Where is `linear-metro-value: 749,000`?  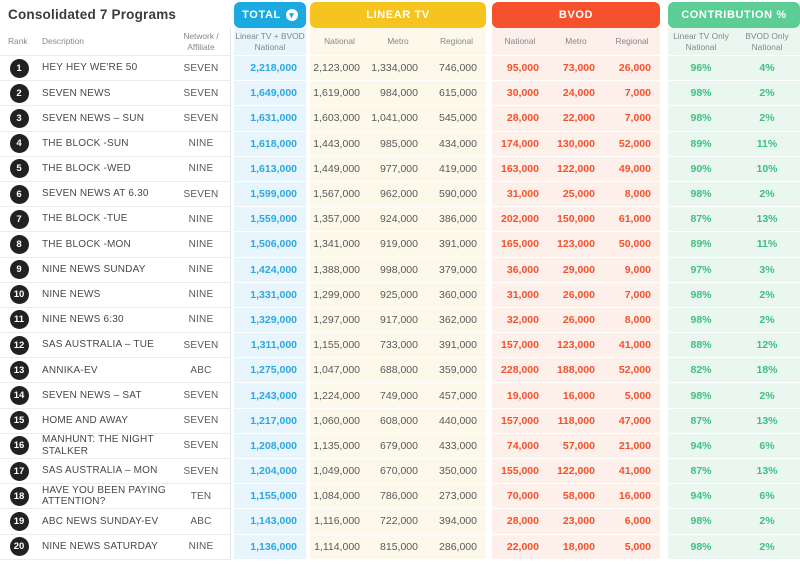 linear-metro-value: 749,000 is located at coordinates (398, 396).